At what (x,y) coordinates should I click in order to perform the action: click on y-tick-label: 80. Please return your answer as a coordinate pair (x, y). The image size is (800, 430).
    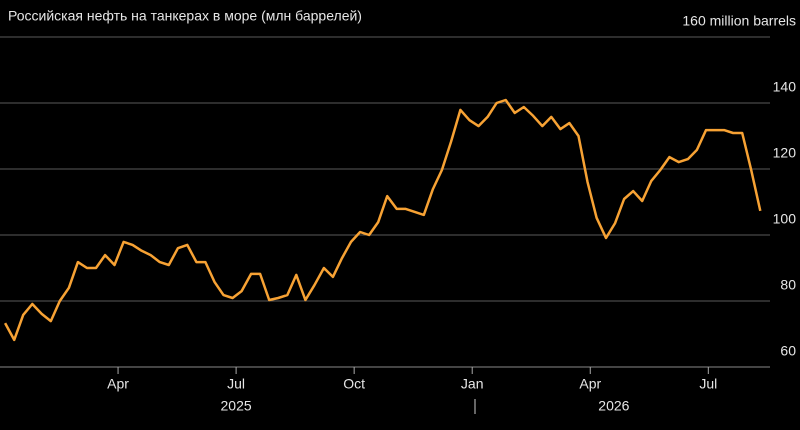
    Looking at the image, I should click on (788, 285).